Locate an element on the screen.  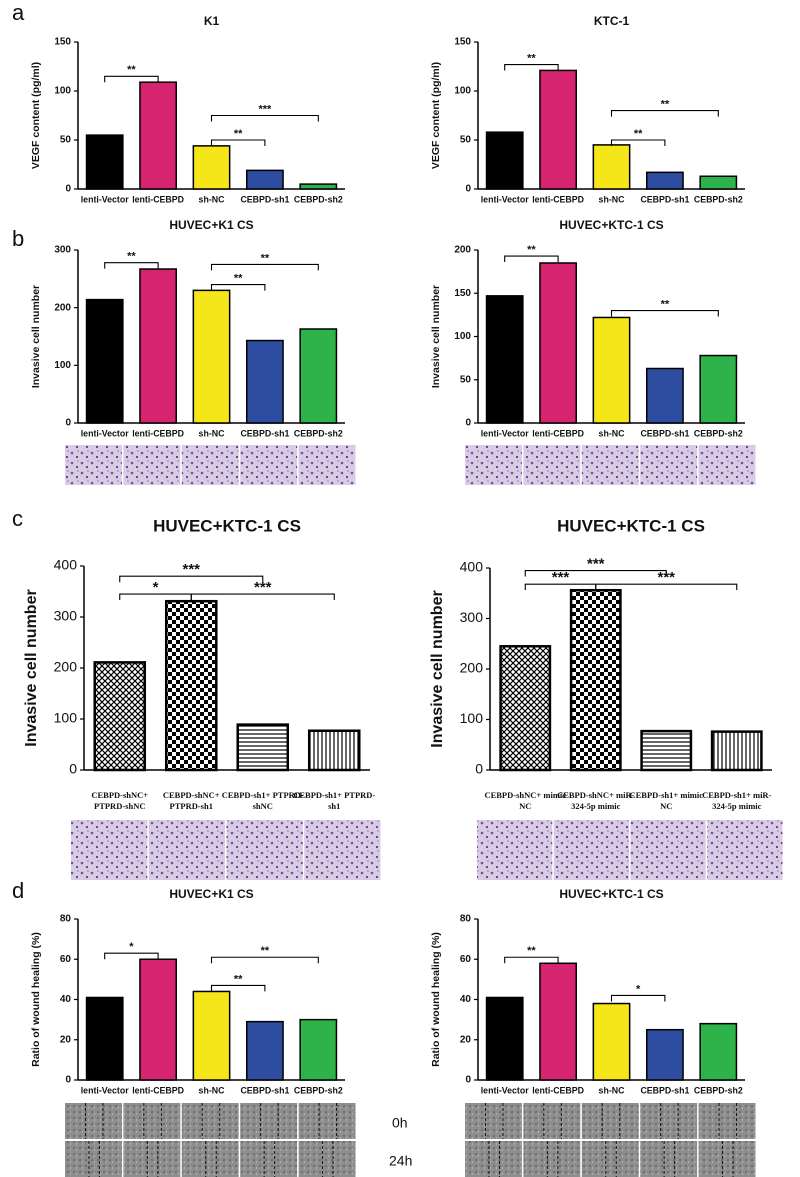
x-tick-label: CEBPD-shNC+ mimic NC is located at coordinates (525, 800).